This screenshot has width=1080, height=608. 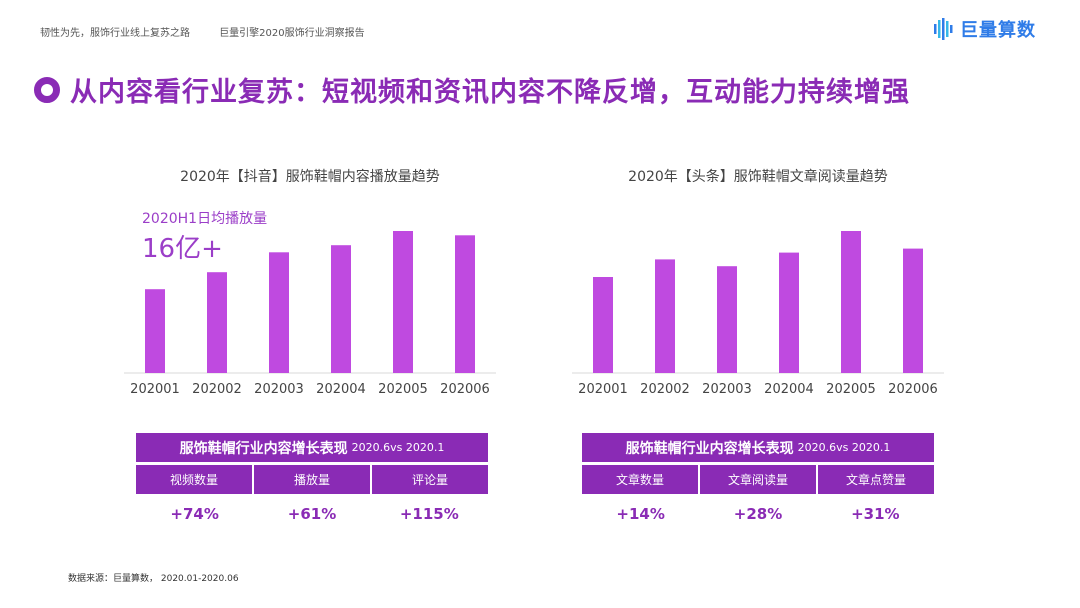 I want to click on title-row: 从内容看行业复苏：短视频和资讯内容不降反增，互动能力持续增强, so click(x=472, y=89).